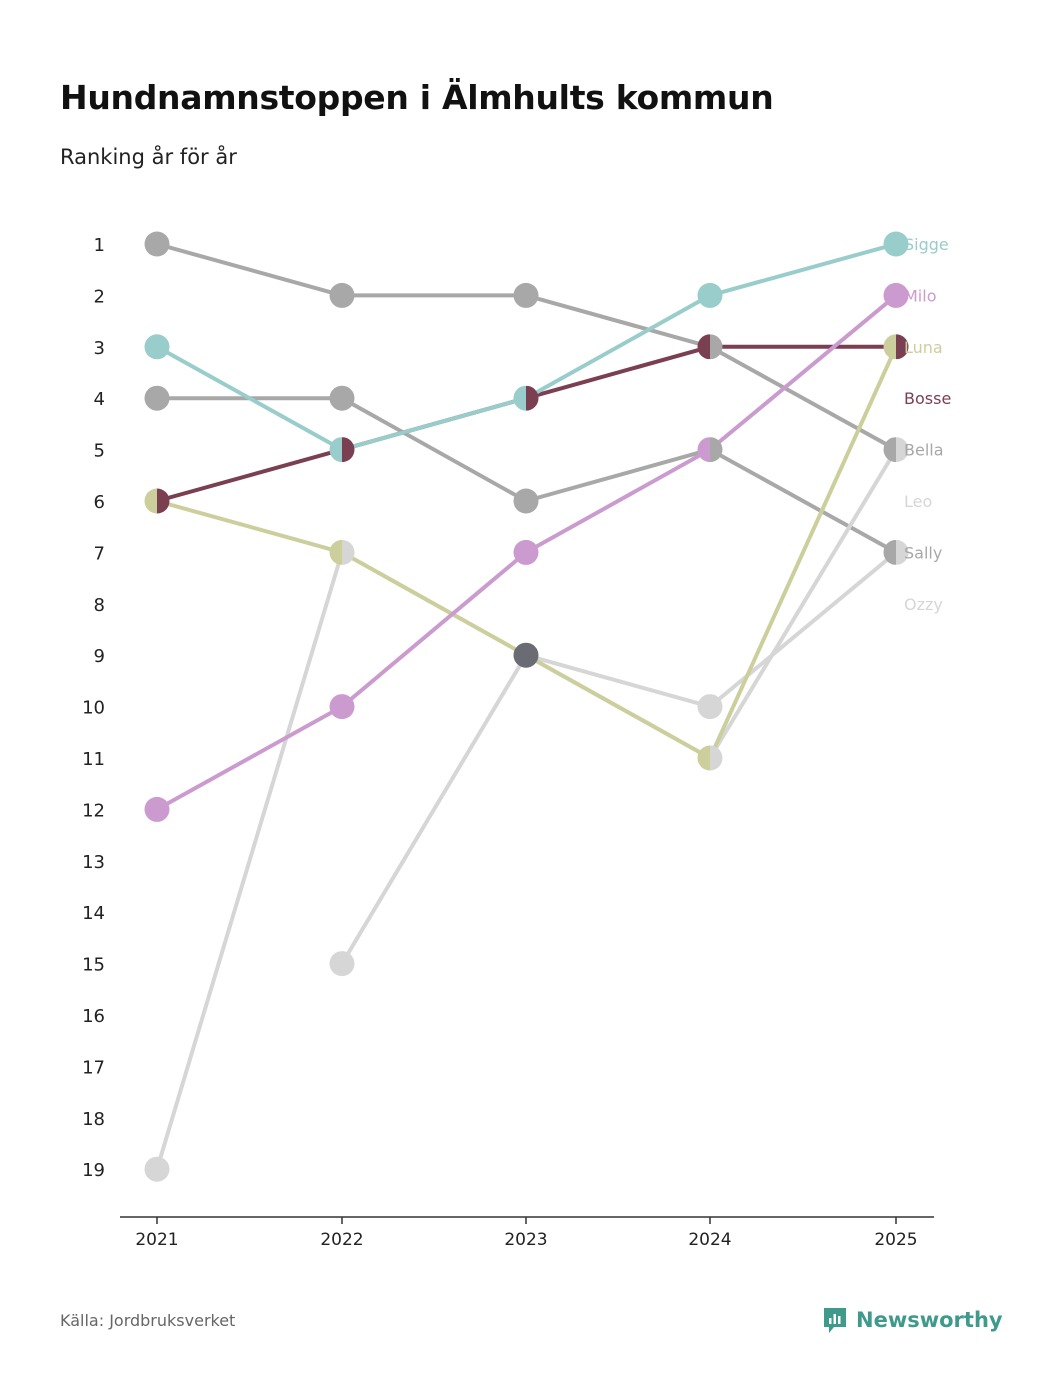 The width and height of the screenshot is (1042, 1400). Describe the element at coordinates (417, 97) in the screenshot. I see `chart-title: Hundnamnstoppen i Älmhults kommun` at that location.